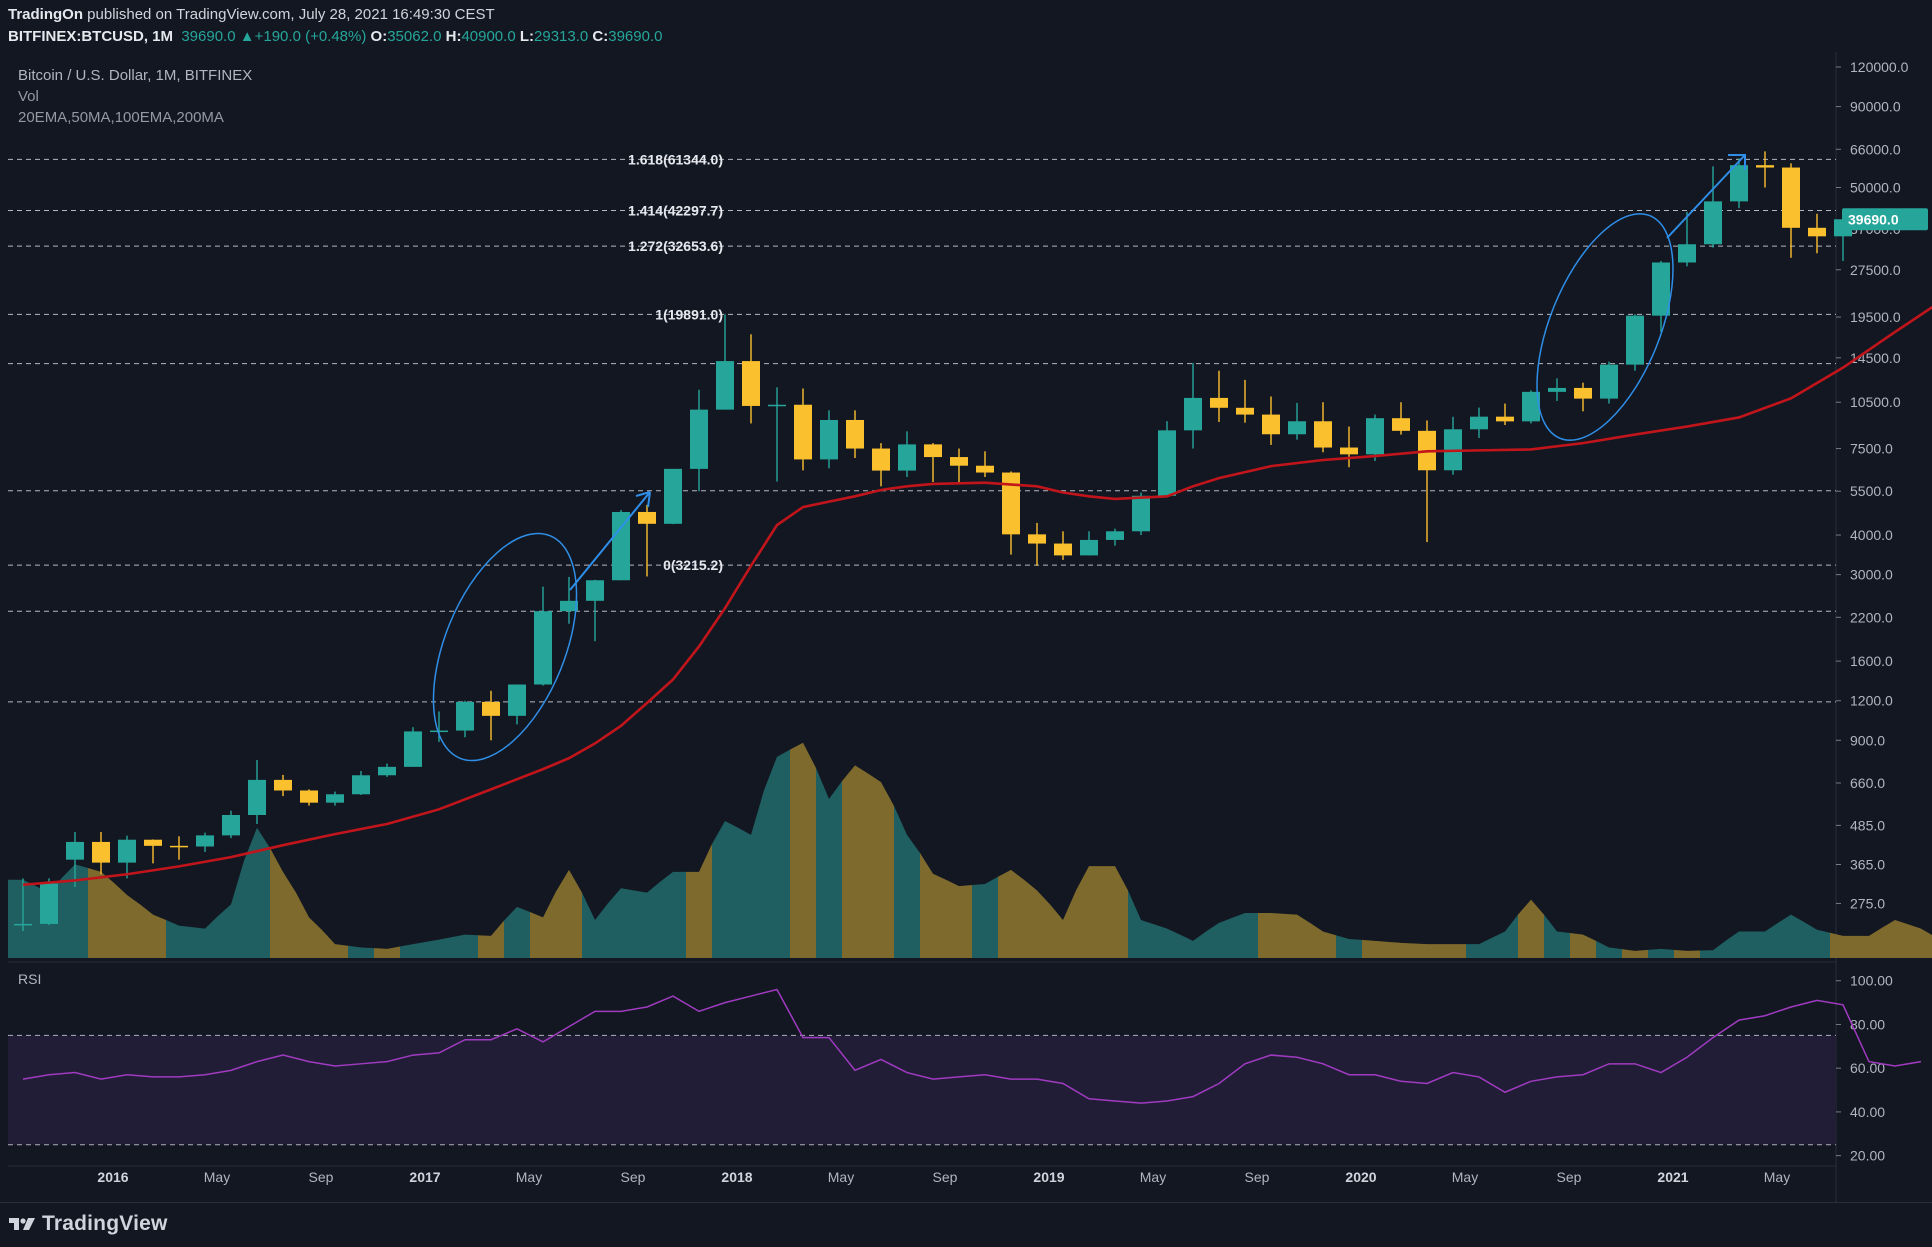  What do you see at coordinates (527, 36) in the screenshot?
I see `low-label: L:` at bounding box center [527, 36].